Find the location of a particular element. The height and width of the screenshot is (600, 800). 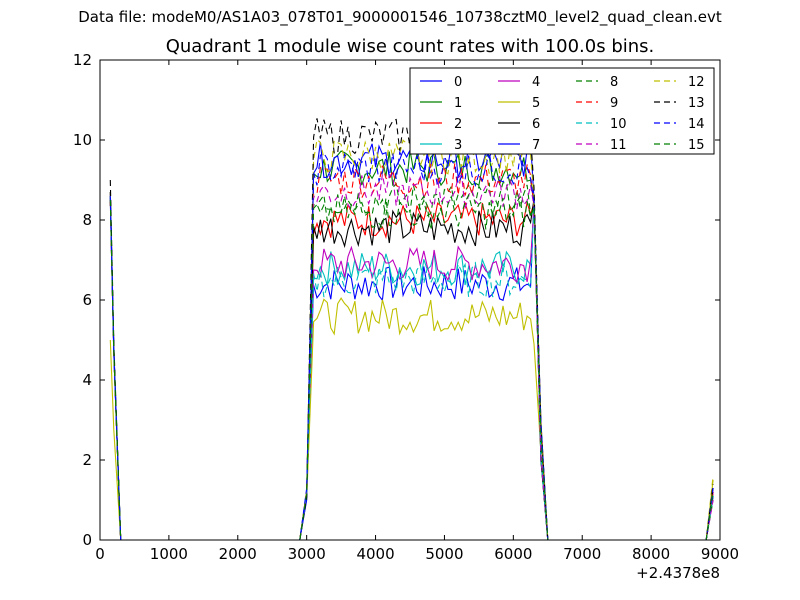

y-tick-label: 8 is located at coordinates (87, 220).